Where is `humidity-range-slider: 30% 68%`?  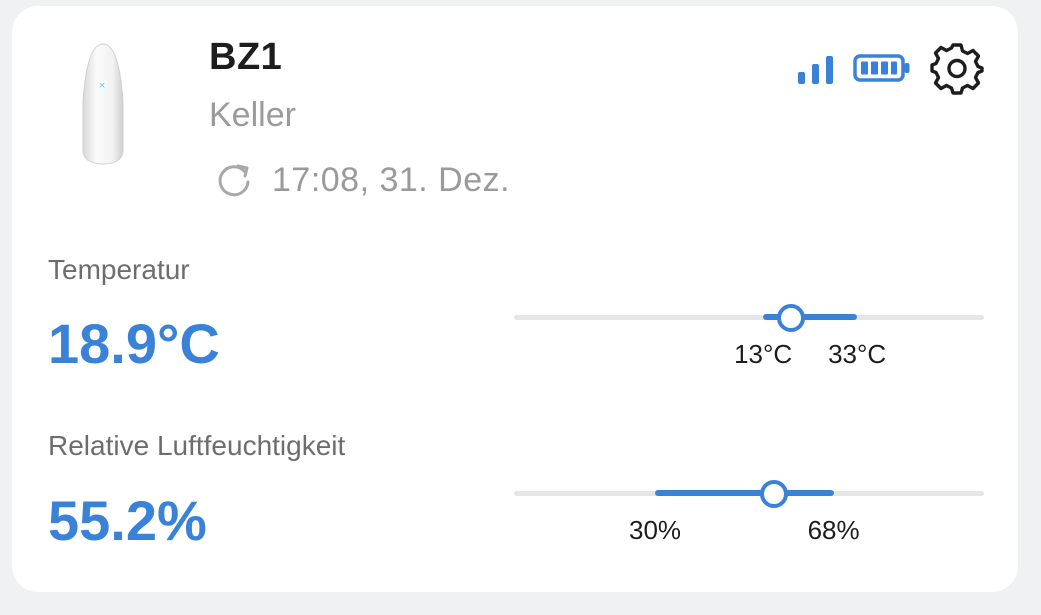 humidity-range-slider: 30% 68% is located at coordinates (749, 512).